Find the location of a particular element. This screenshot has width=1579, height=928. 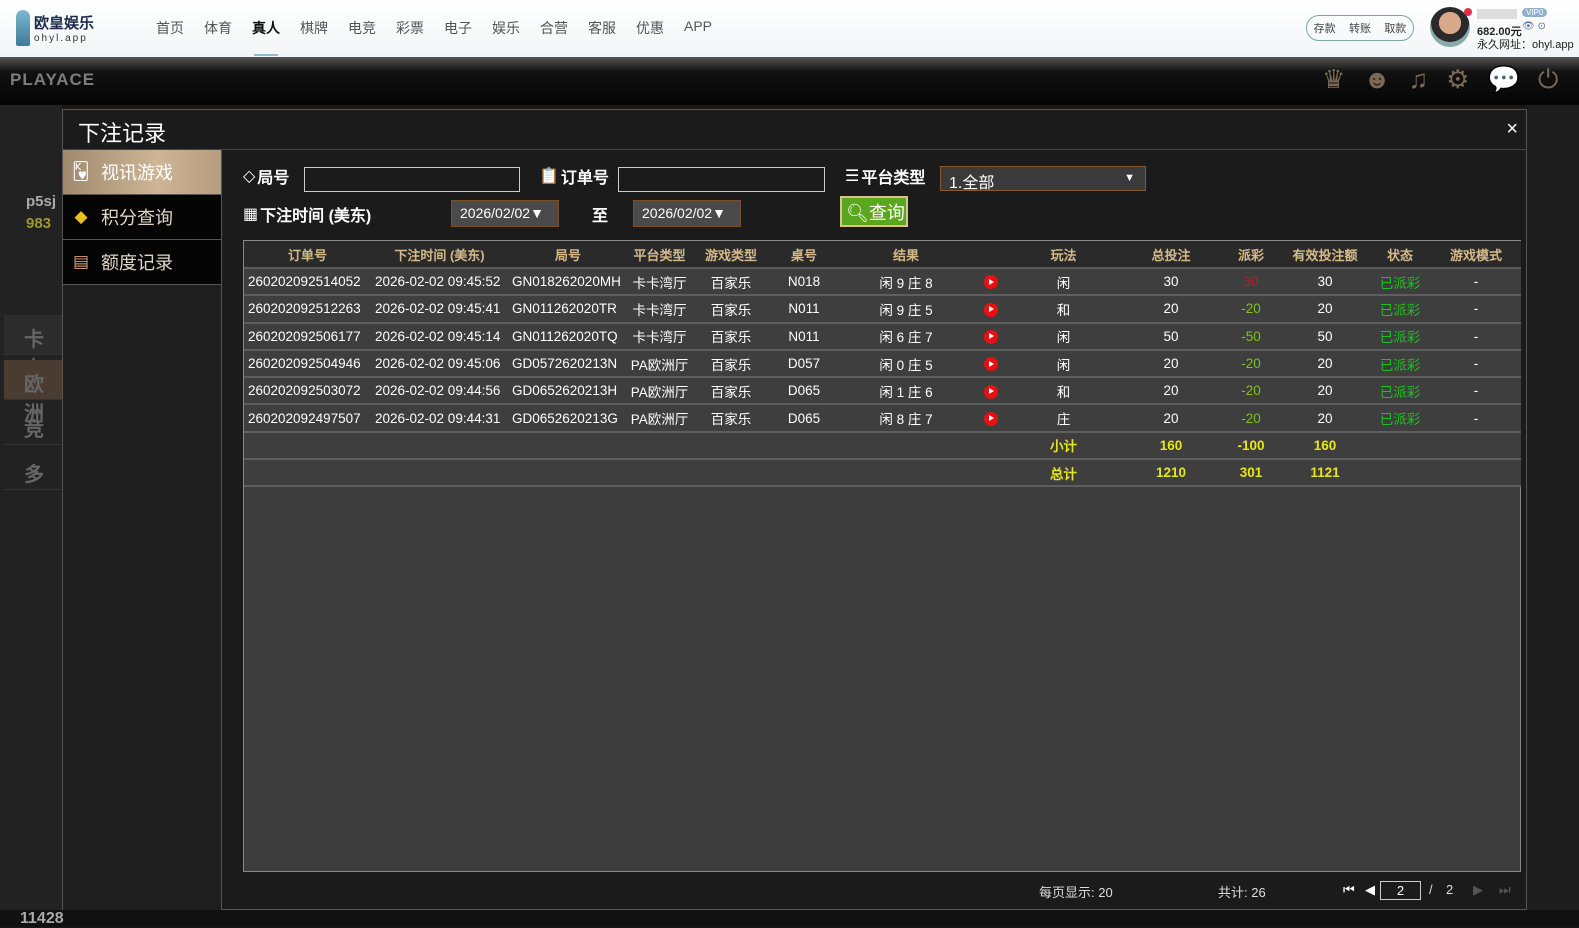

date-from: 2026/02/02▼ is located at coordinates (505, 213).